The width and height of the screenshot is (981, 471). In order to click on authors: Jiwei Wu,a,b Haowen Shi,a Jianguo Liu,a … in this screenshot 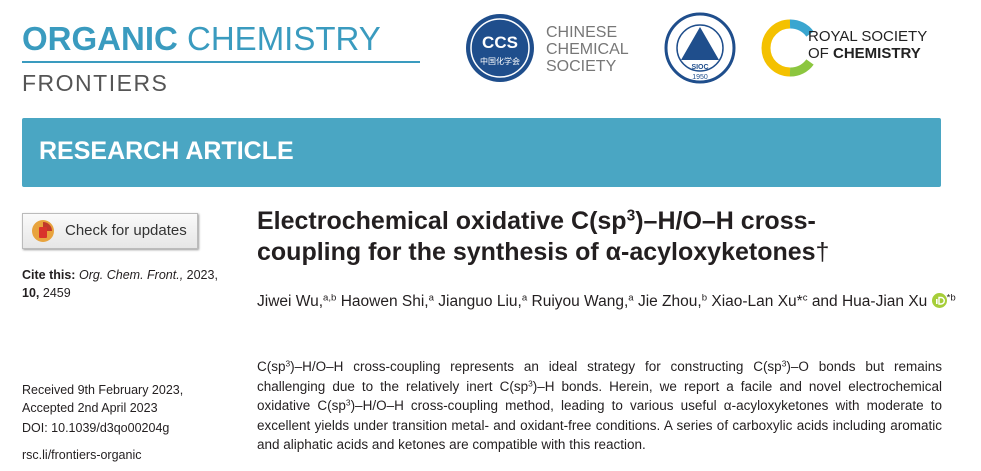, I will do `click(607, 302)`.